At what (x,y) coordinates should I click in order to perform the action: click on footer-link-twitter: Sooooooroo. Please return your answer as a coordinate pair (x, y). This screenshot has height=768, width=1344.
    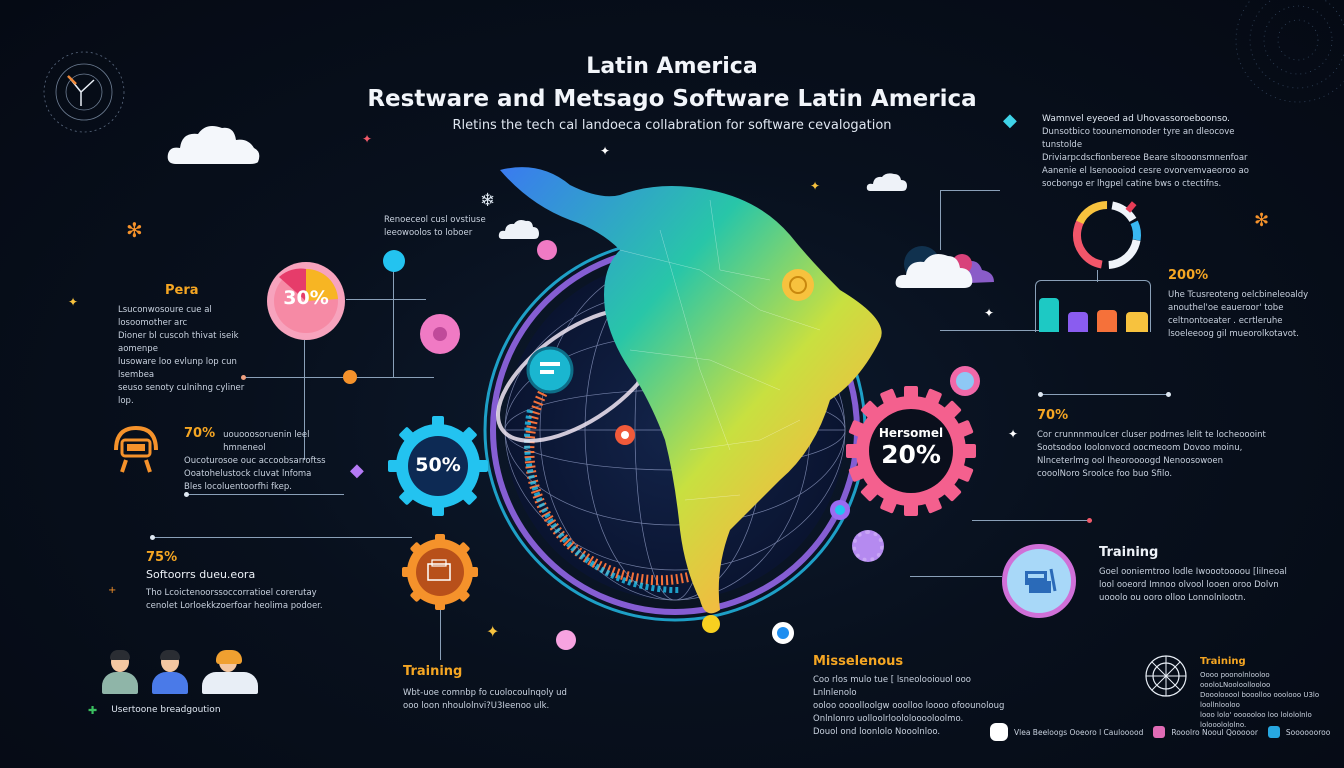
    Looking at the image, I should click on (1298, 732).